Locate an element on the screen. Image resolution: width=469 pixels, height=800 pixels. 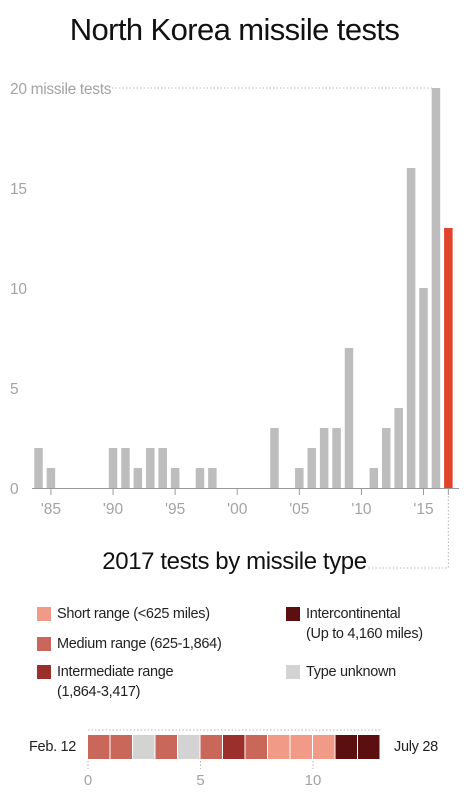
chart-title: North Korea missile tests is located at coordinates (234, 29).